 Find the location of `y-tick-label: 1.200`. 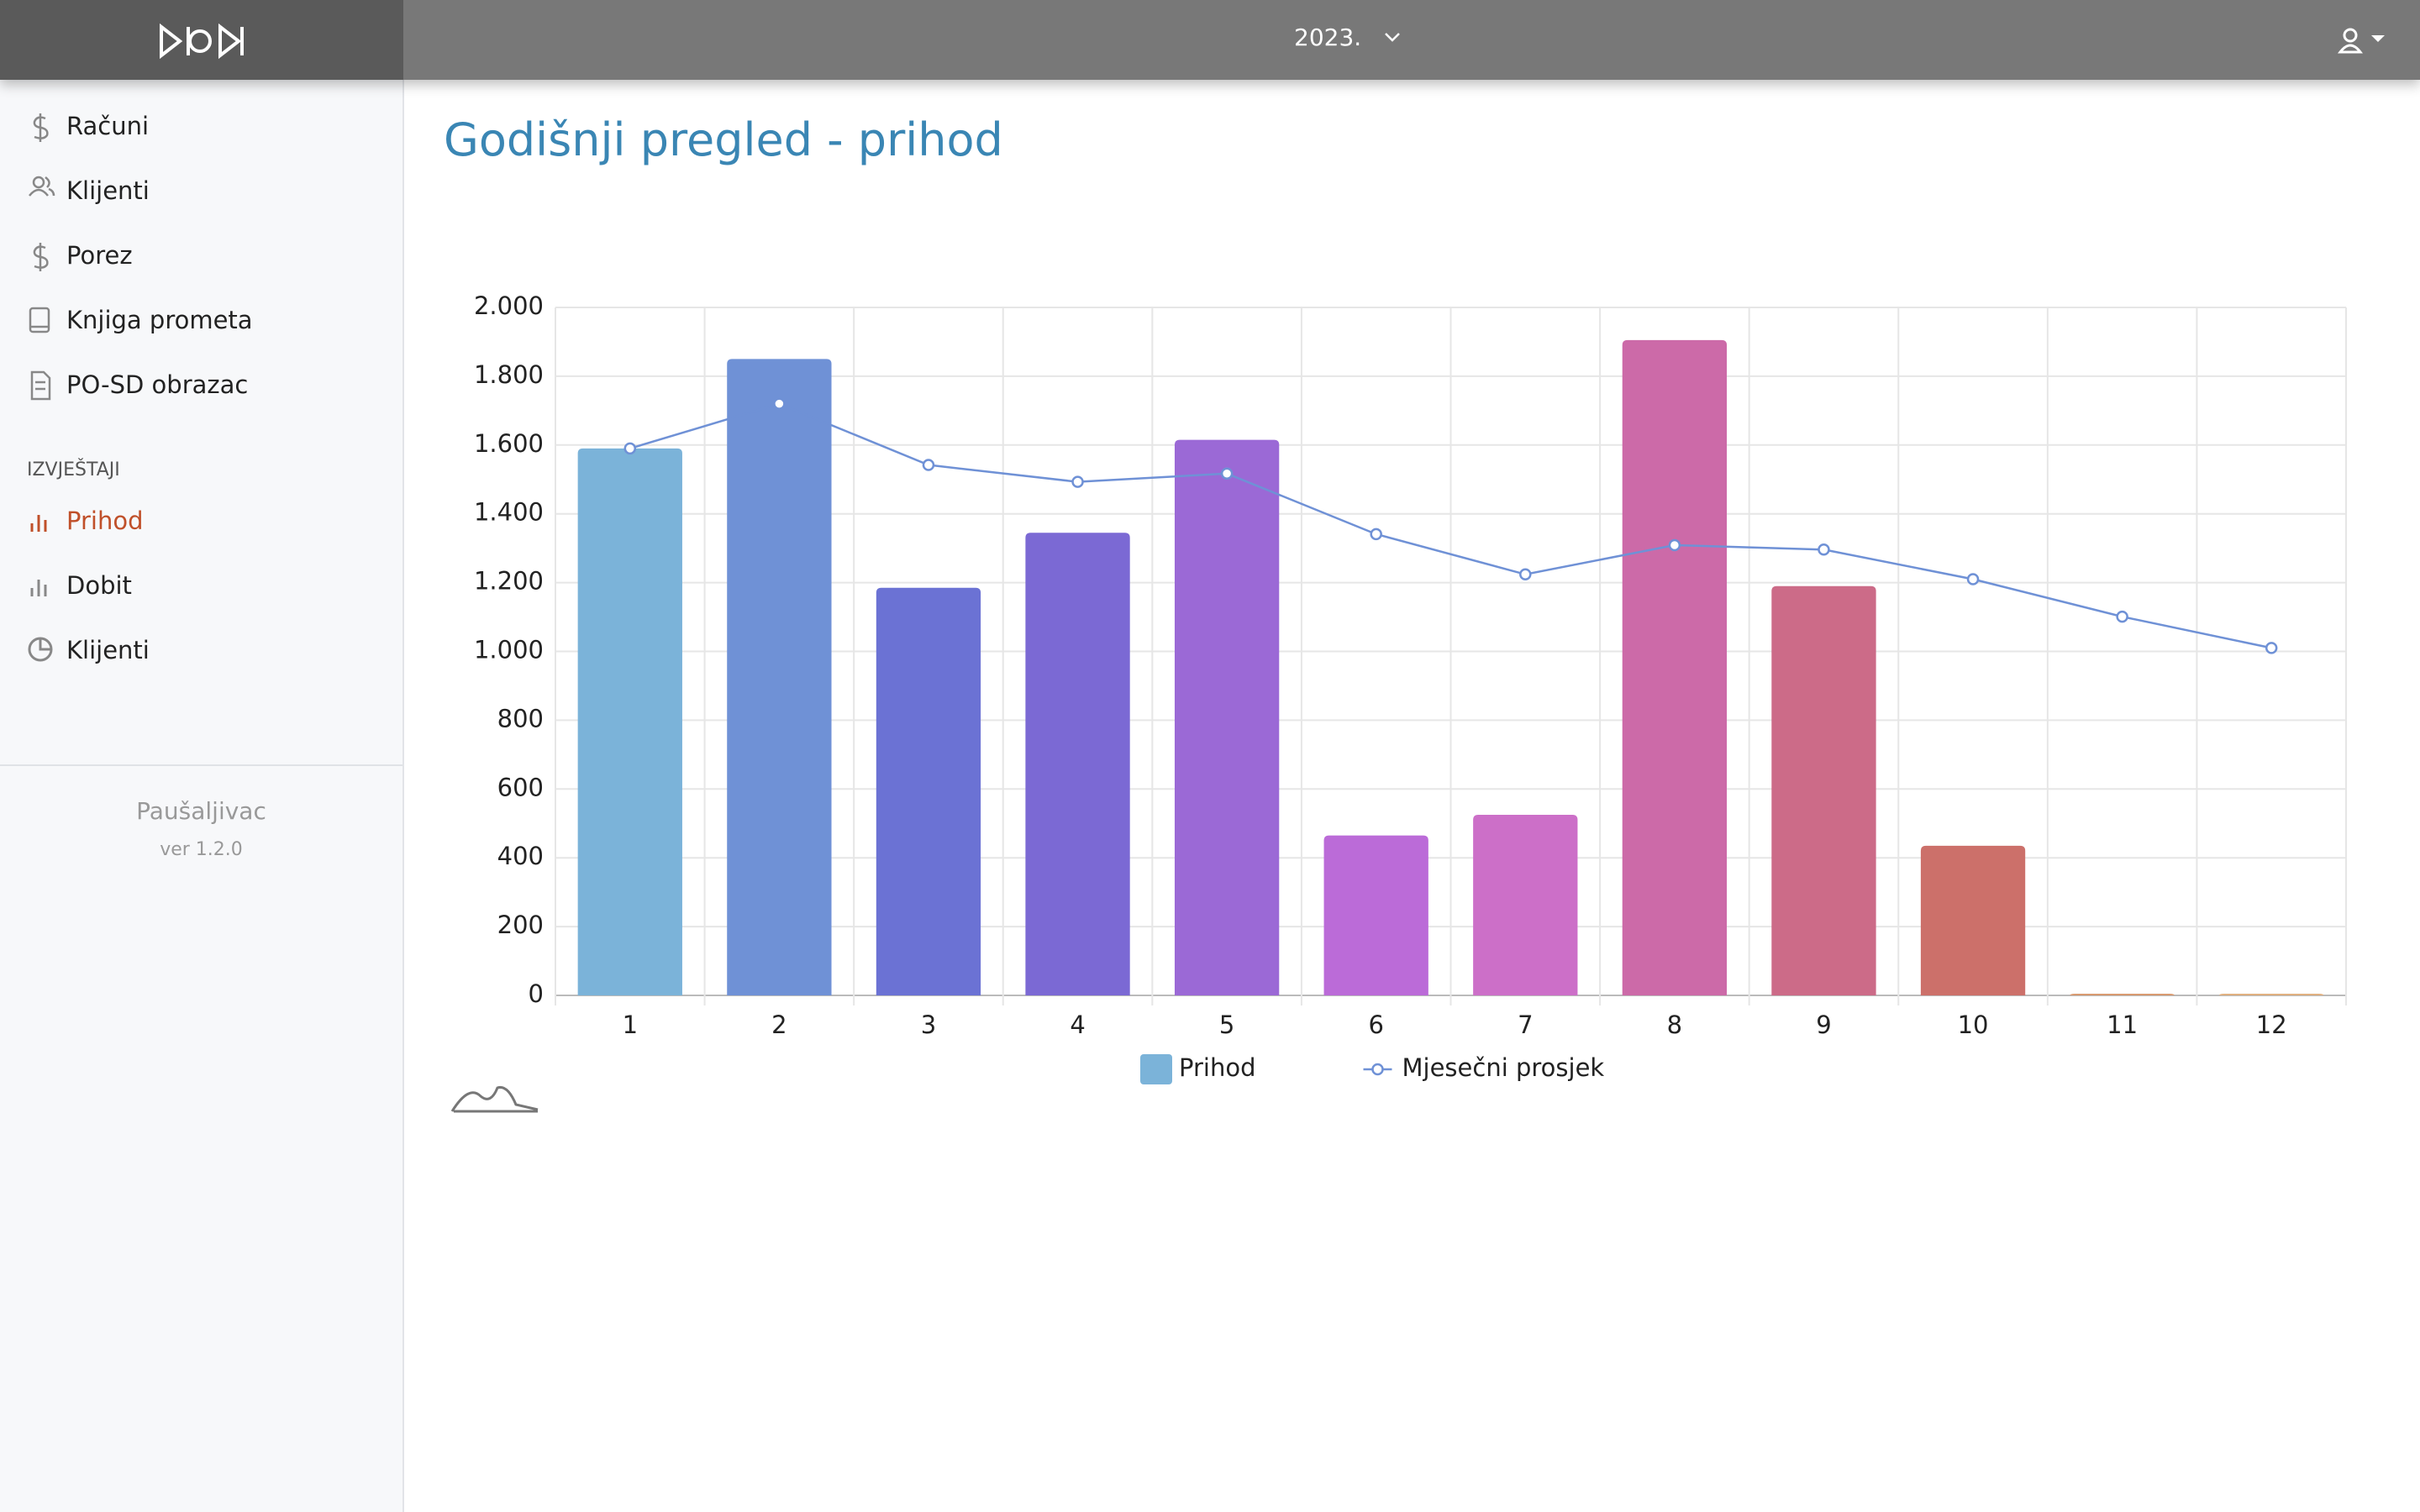

y-tick-label: 1.200 is located at coordinates (509, 581).